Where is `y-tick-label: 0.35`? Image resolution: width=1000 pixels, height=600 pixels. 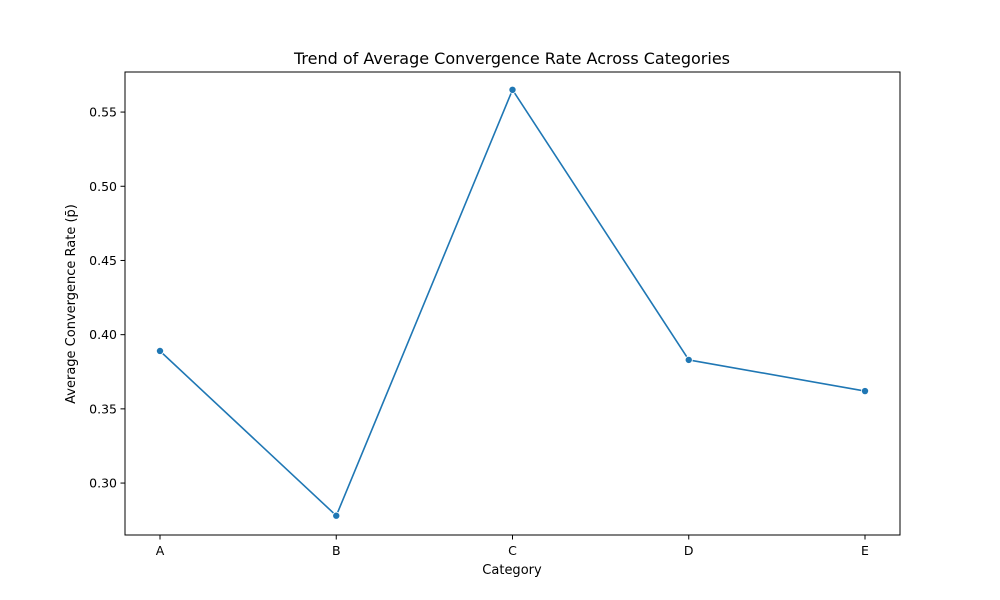 y-tick-label: 0.35 is located at coordinates (103, 408).